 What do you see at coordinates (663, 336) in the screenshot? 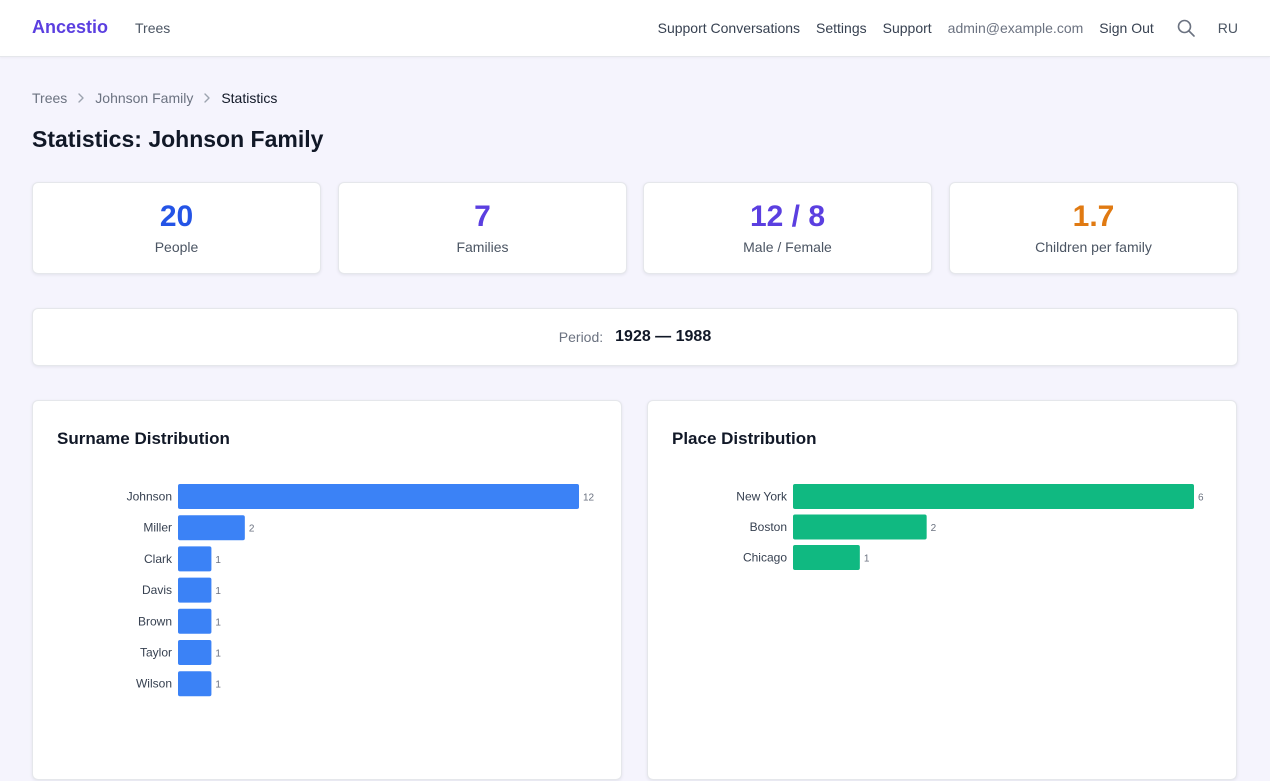
I see `period-value: 1928 — 1988` at bounding box center [663, 336].